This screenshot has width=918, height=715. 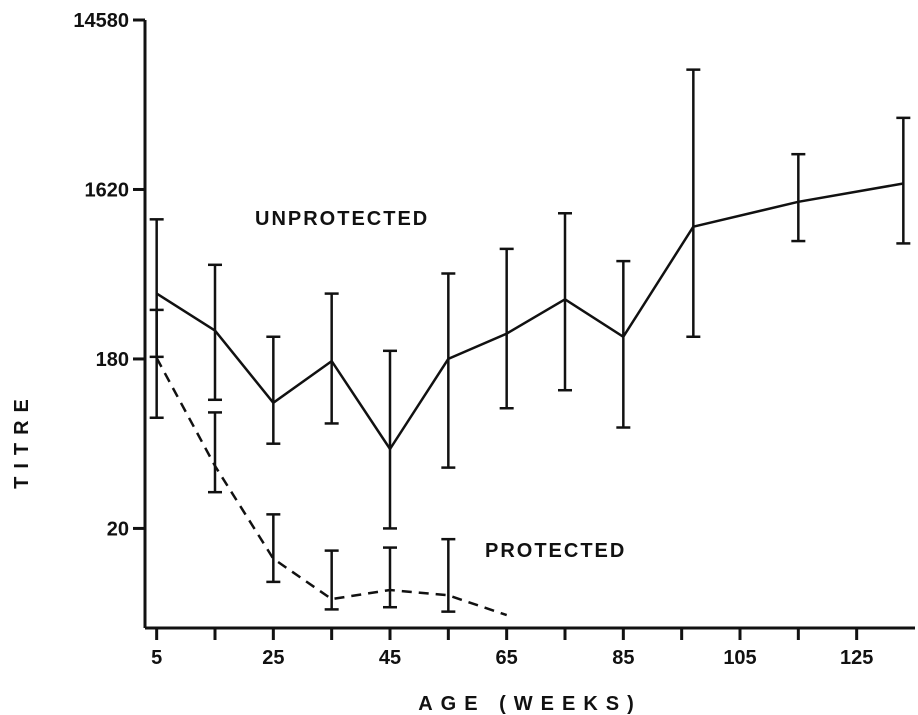 I want to click on y-tick-label: 180, so click(x=112, y=360).